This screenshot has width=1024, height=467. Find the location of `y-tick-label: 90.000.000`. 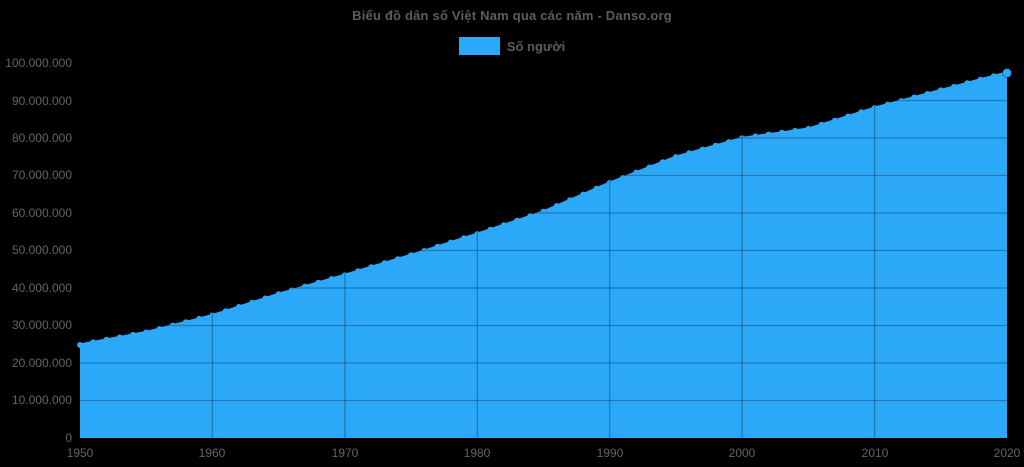

y-tick-label: 90.000.000 is located at coordinates (41, 101).